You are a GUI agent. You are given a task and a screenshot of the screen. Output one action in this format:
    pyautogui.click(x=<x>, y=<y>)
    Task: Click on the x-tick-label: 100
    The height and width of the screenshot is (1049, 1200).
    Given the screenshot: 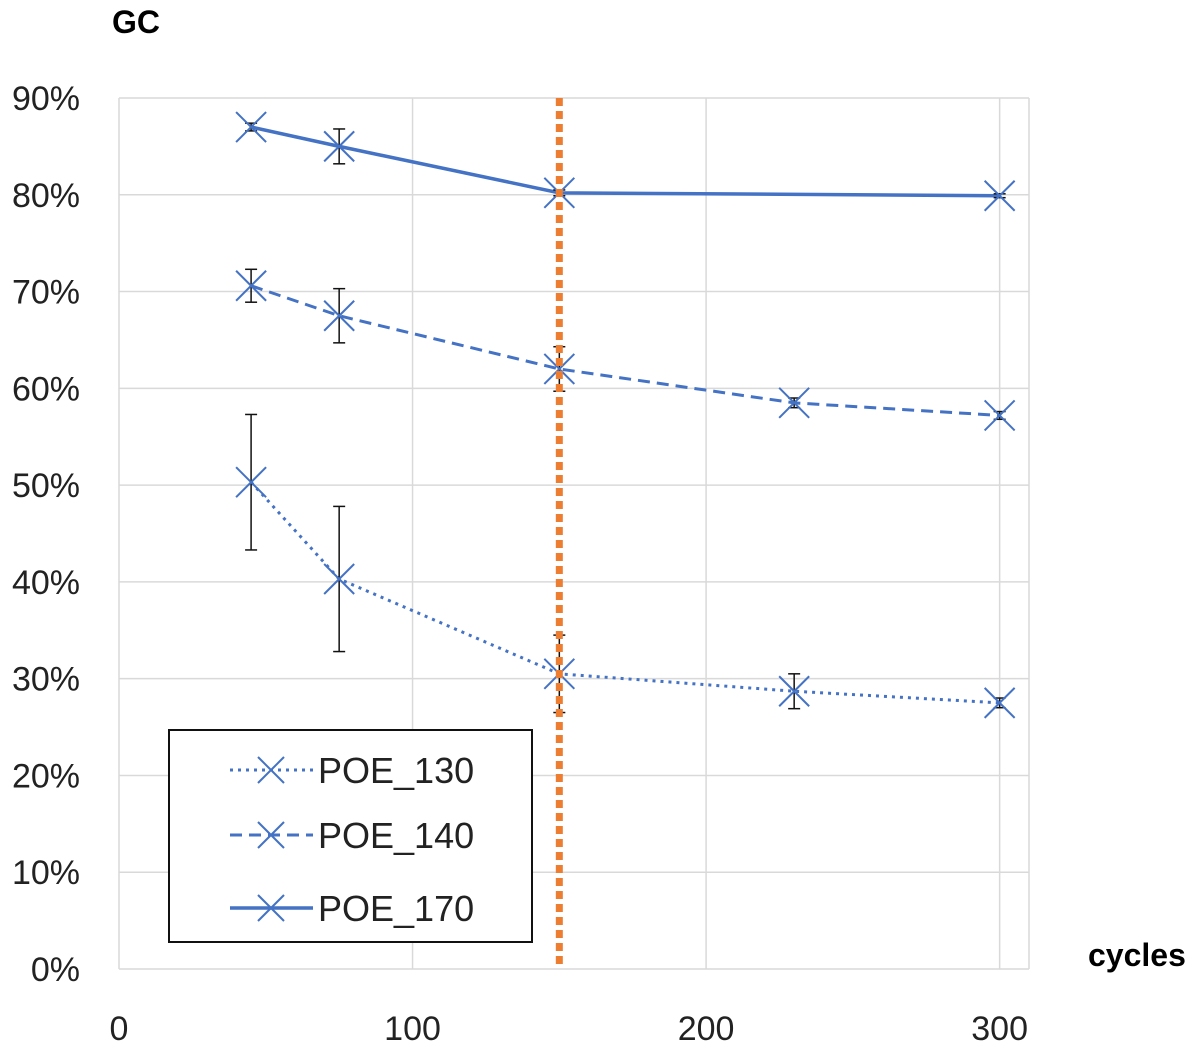 What is the action you would take?
    pyautogui.click(x=412, y=1029)
    